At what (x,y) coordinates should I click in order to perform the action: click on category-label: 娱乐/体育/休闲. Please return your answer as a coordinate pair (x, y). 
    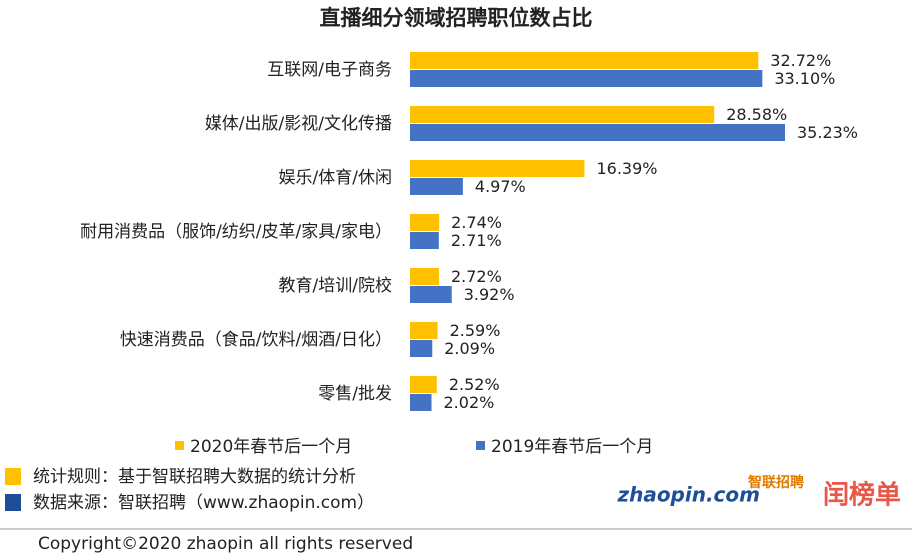
    Looking at the image, I should click on (335, 178).